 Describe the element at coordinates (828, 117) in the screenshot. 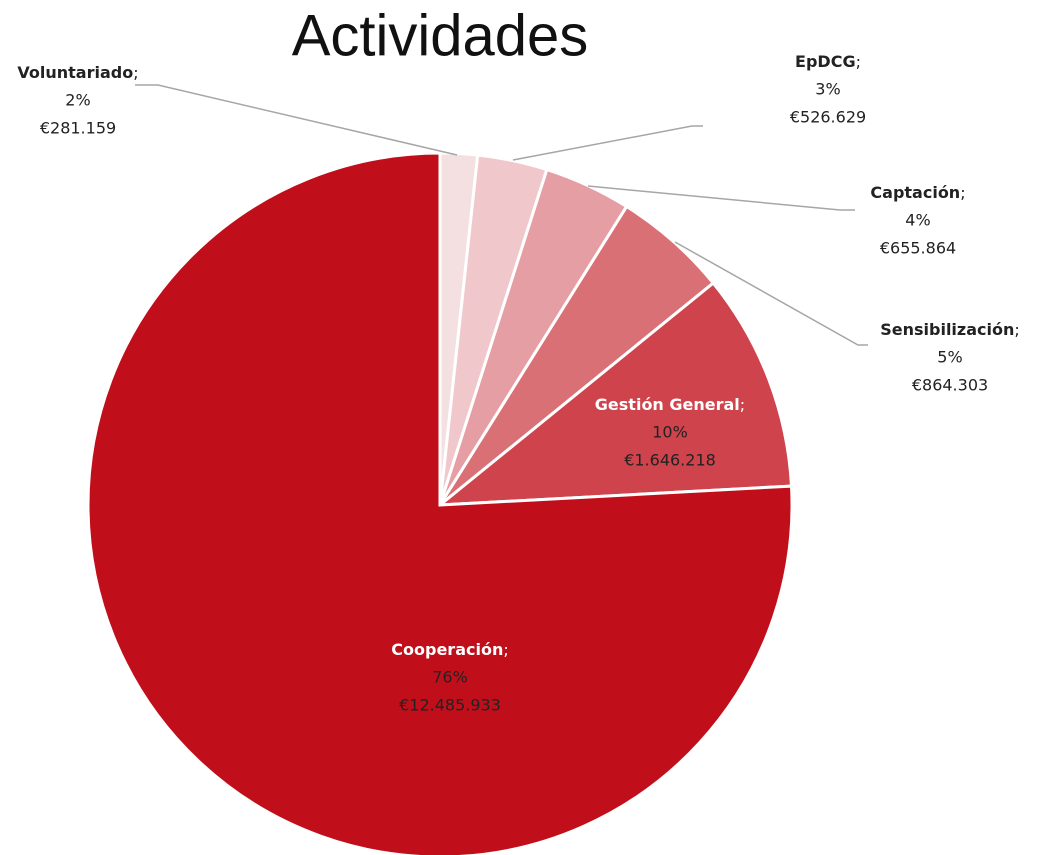

I see `value-label: €526.629` at that location.